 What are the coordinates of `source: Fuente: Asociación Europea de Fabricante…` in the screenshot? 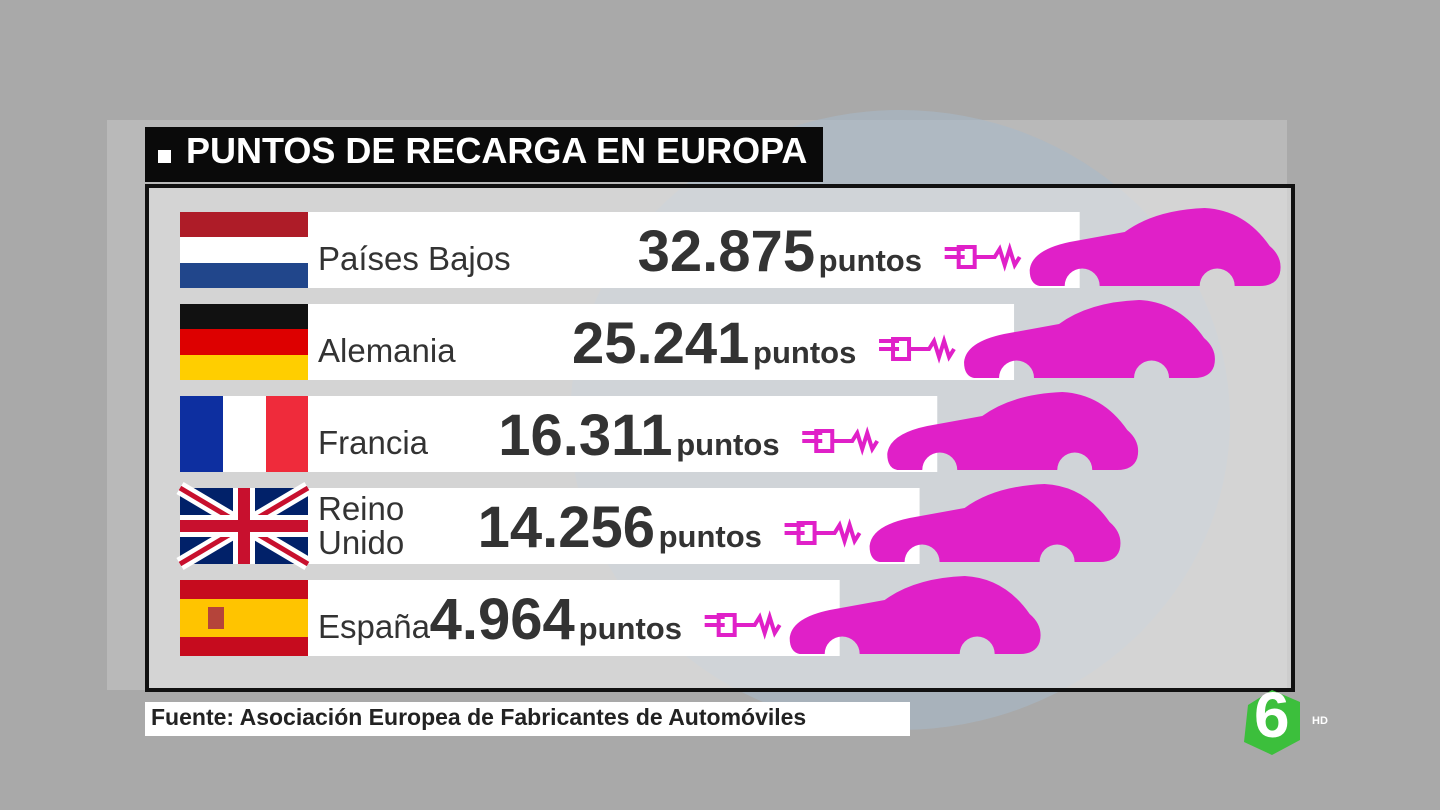 It's located at (479, 717).